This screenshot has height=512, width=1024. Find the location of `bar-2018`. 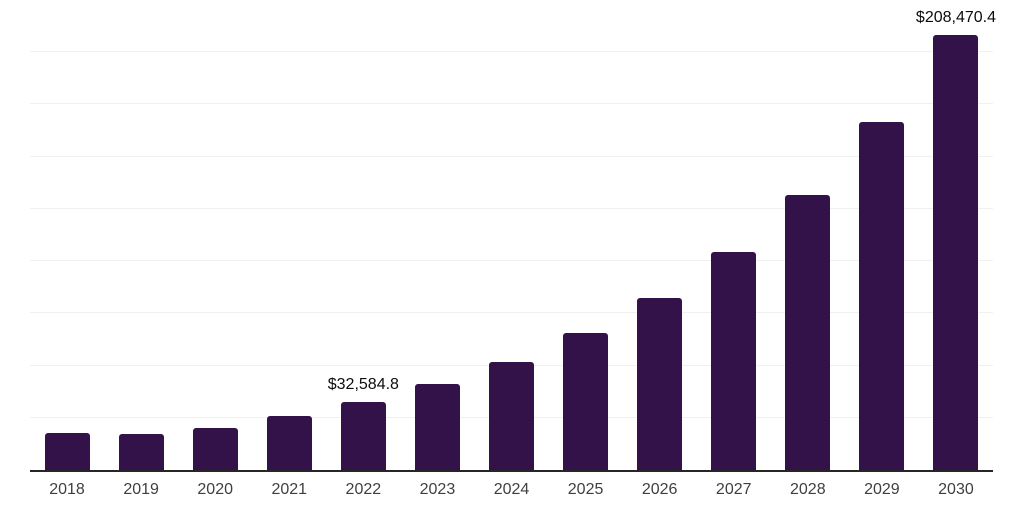

bar-2018 is located at coordinates (67, 451).